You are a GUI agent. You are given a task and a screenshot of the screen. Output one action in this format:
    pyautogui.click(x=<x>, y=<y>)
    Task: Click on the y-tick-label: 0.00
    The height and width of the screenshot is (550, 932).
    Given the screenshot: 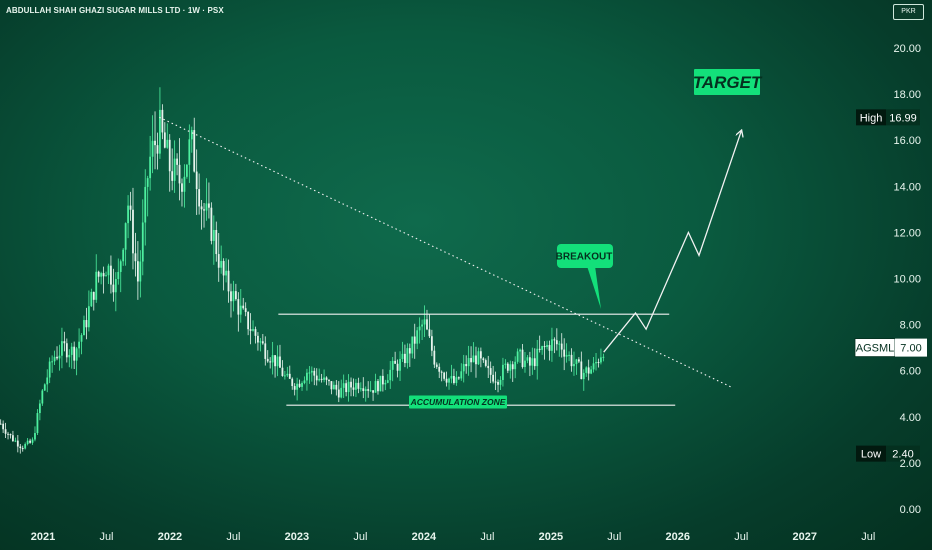 What is the action you would take?
    pyautogui.click(x=910, y=510)
    